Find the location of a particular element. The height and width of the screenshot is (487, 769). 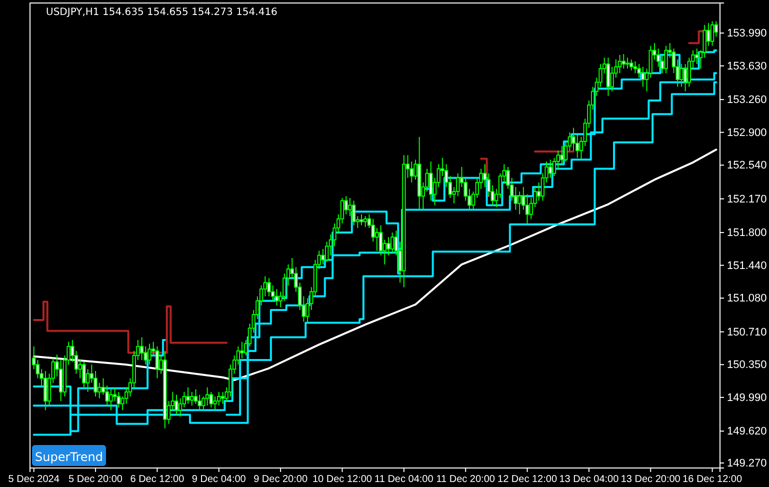

chart-title: USDJPY,H1 154.635 154.655 154.273 154.416 is located at coordinates (162, 12).